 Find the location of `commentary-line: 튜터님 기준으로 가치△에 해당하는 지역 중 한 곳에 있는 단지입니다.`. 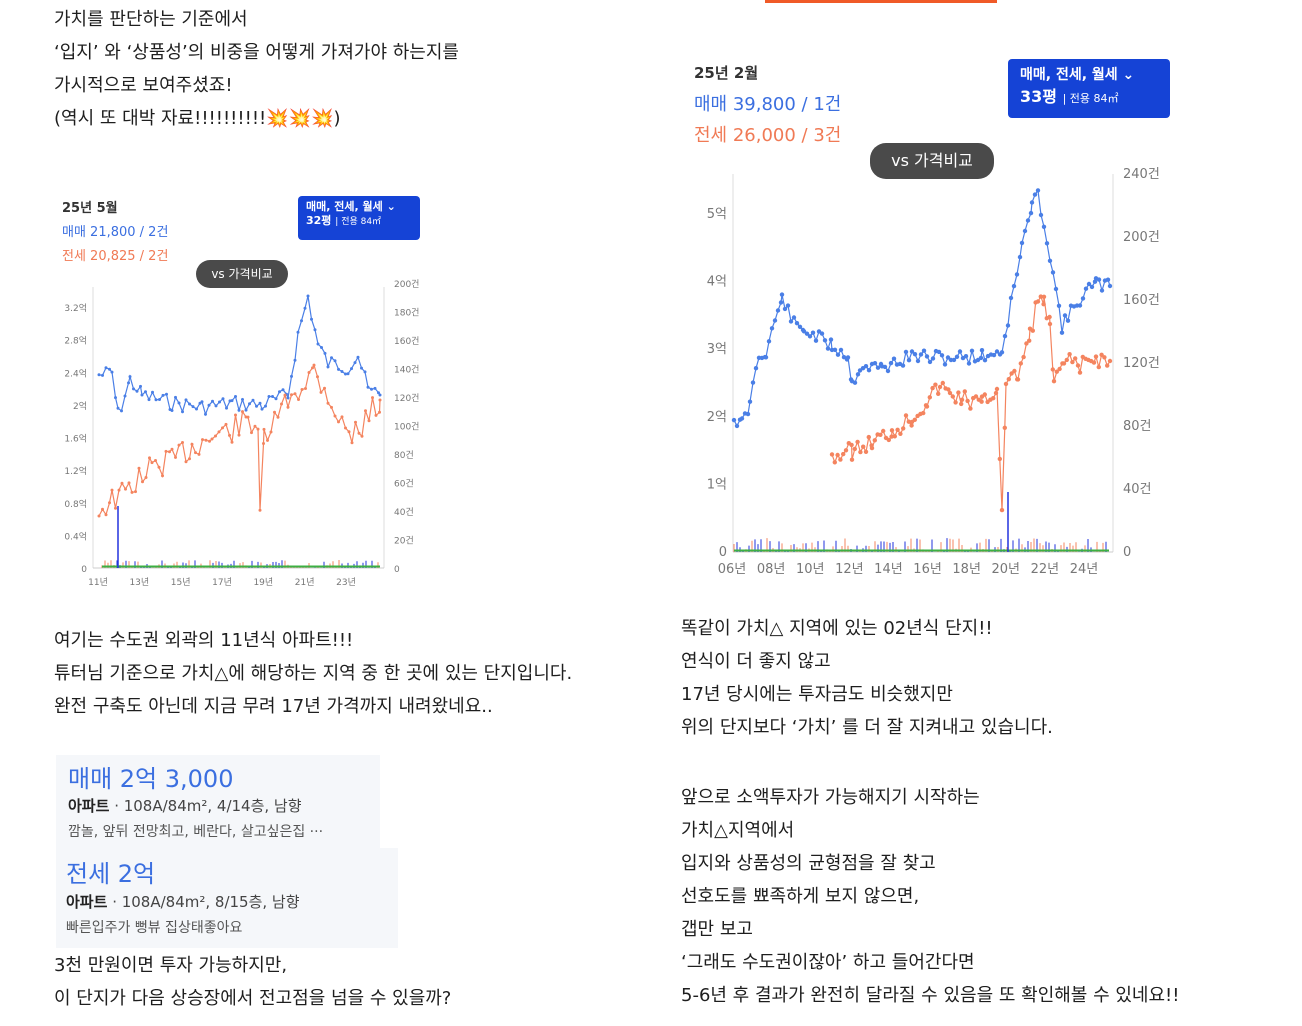

commentary-line: 튜터님 기준으로 가치△에 해당하는 지역 중 한 곳에 있는 단지입니다. is located at coordinates (313, 673).